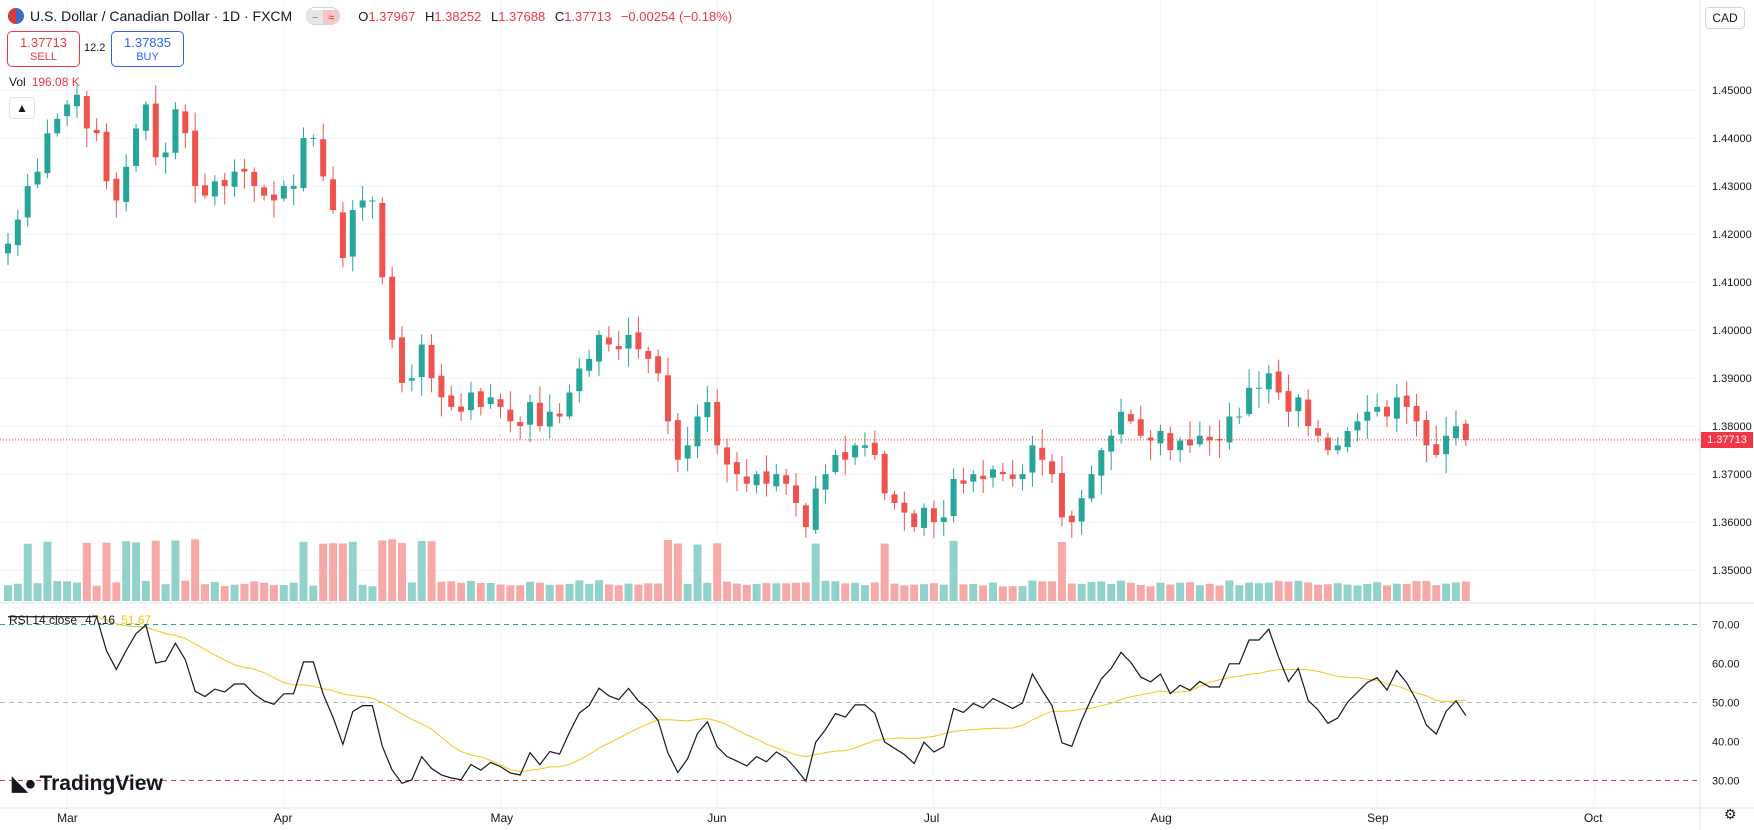  Describe the element at coordinates (283, 818) in the screenshot. I see `time-tick-label: Apr` at that location.